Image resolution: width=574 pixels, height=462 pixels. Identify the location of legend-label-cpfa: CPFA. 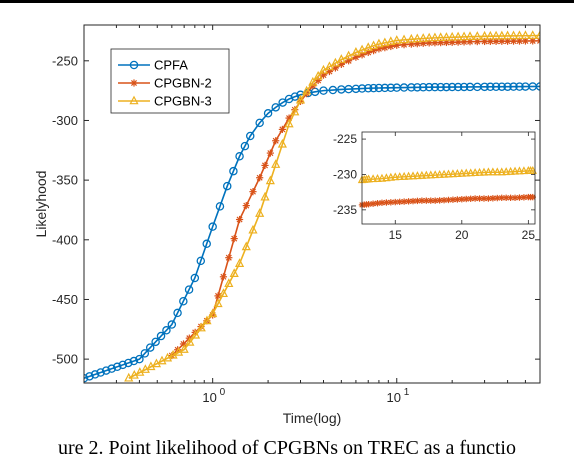
(171, 65).